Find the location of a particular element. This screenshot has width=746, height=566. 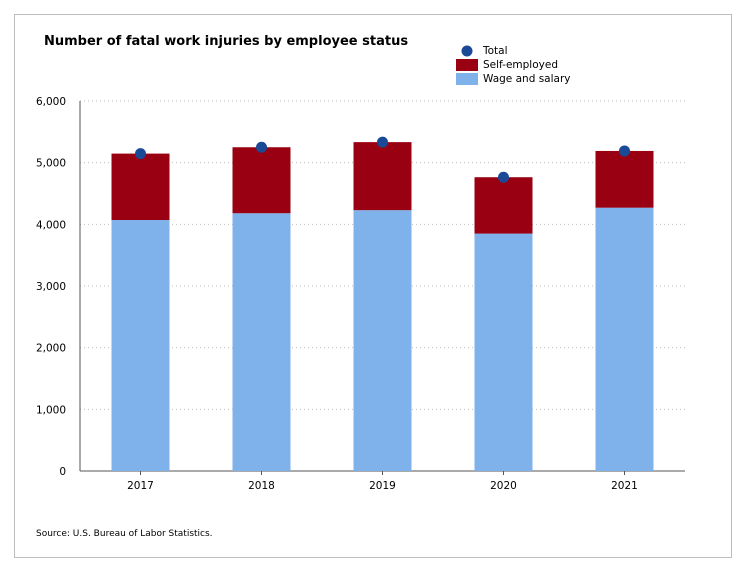

total-marker-2017 is located at coordinates (140, 154).